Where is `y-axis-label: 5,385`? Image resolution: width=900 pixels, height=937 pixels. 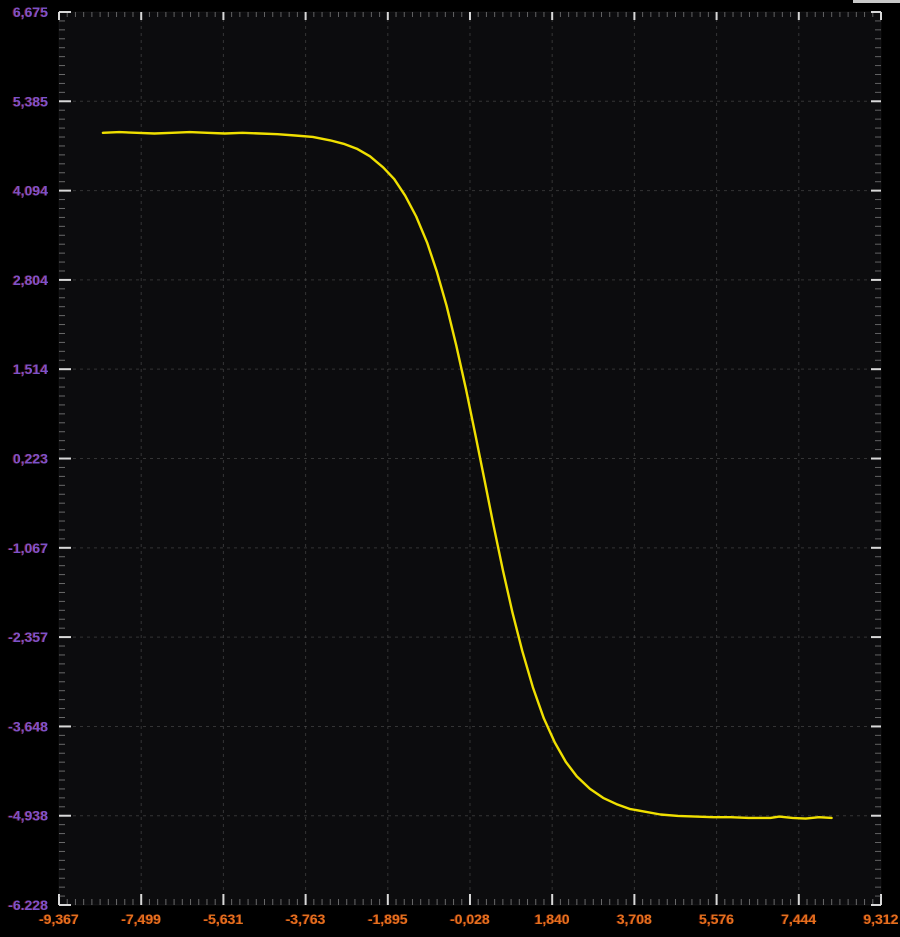
y-axis-label: 5,385 is located at coordinates (30, 101).